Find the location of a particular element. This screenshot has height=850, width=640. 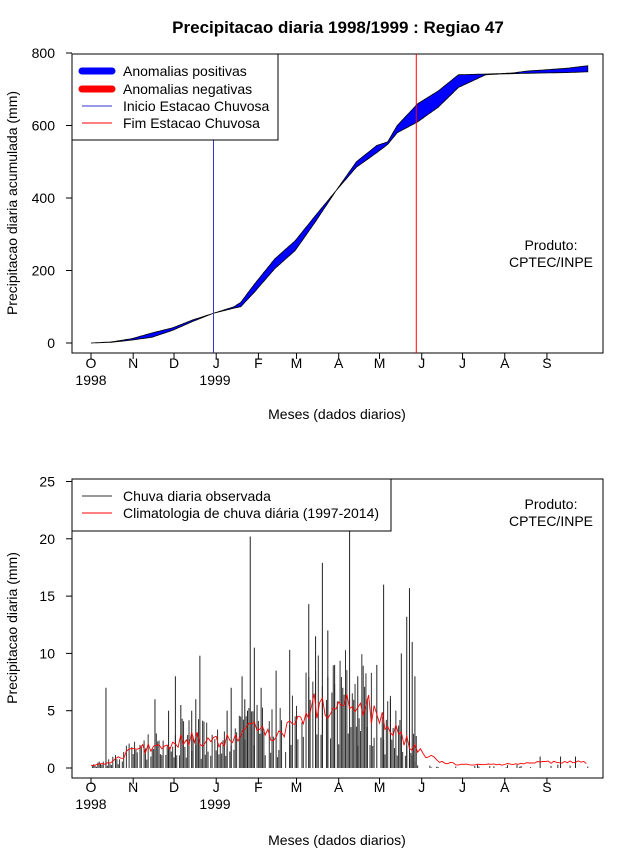

legend-label-negative: Anomalias negativas is located at coordinates (187, 89).